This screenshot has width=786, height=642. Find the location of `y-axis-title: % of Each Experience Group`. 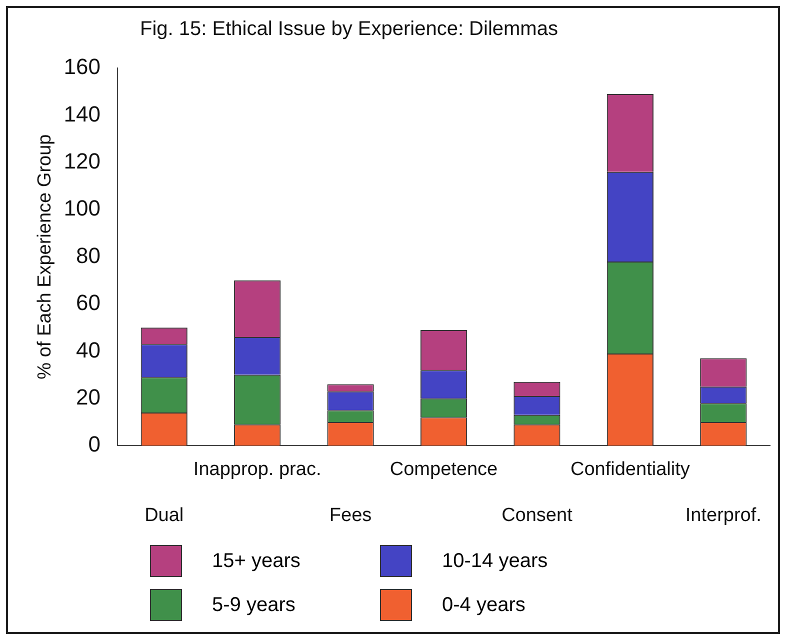

y-axis-title: % of Each Experience Group is located at coordinates (45, 257).